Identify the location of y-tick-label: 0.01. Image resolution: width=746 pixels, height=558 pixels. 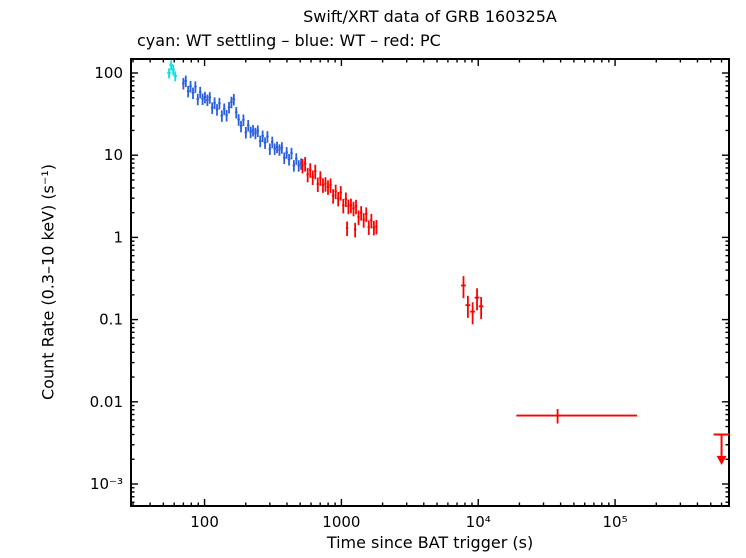
(106, 402).